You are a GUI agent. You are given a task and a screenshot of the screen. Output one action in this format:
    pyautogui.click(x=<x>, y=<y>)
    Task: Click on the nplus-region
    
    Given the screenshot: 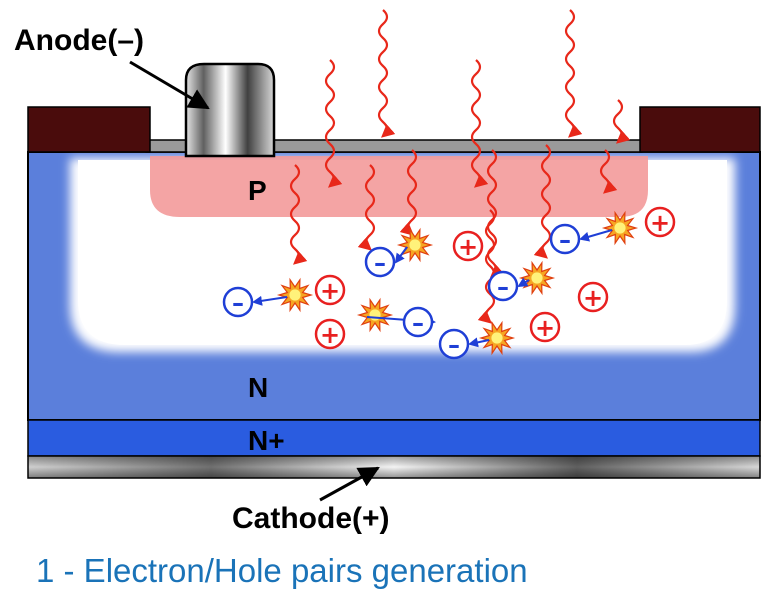 What is the action you would take?
    pyautogui.click(x=394, y=438)
    